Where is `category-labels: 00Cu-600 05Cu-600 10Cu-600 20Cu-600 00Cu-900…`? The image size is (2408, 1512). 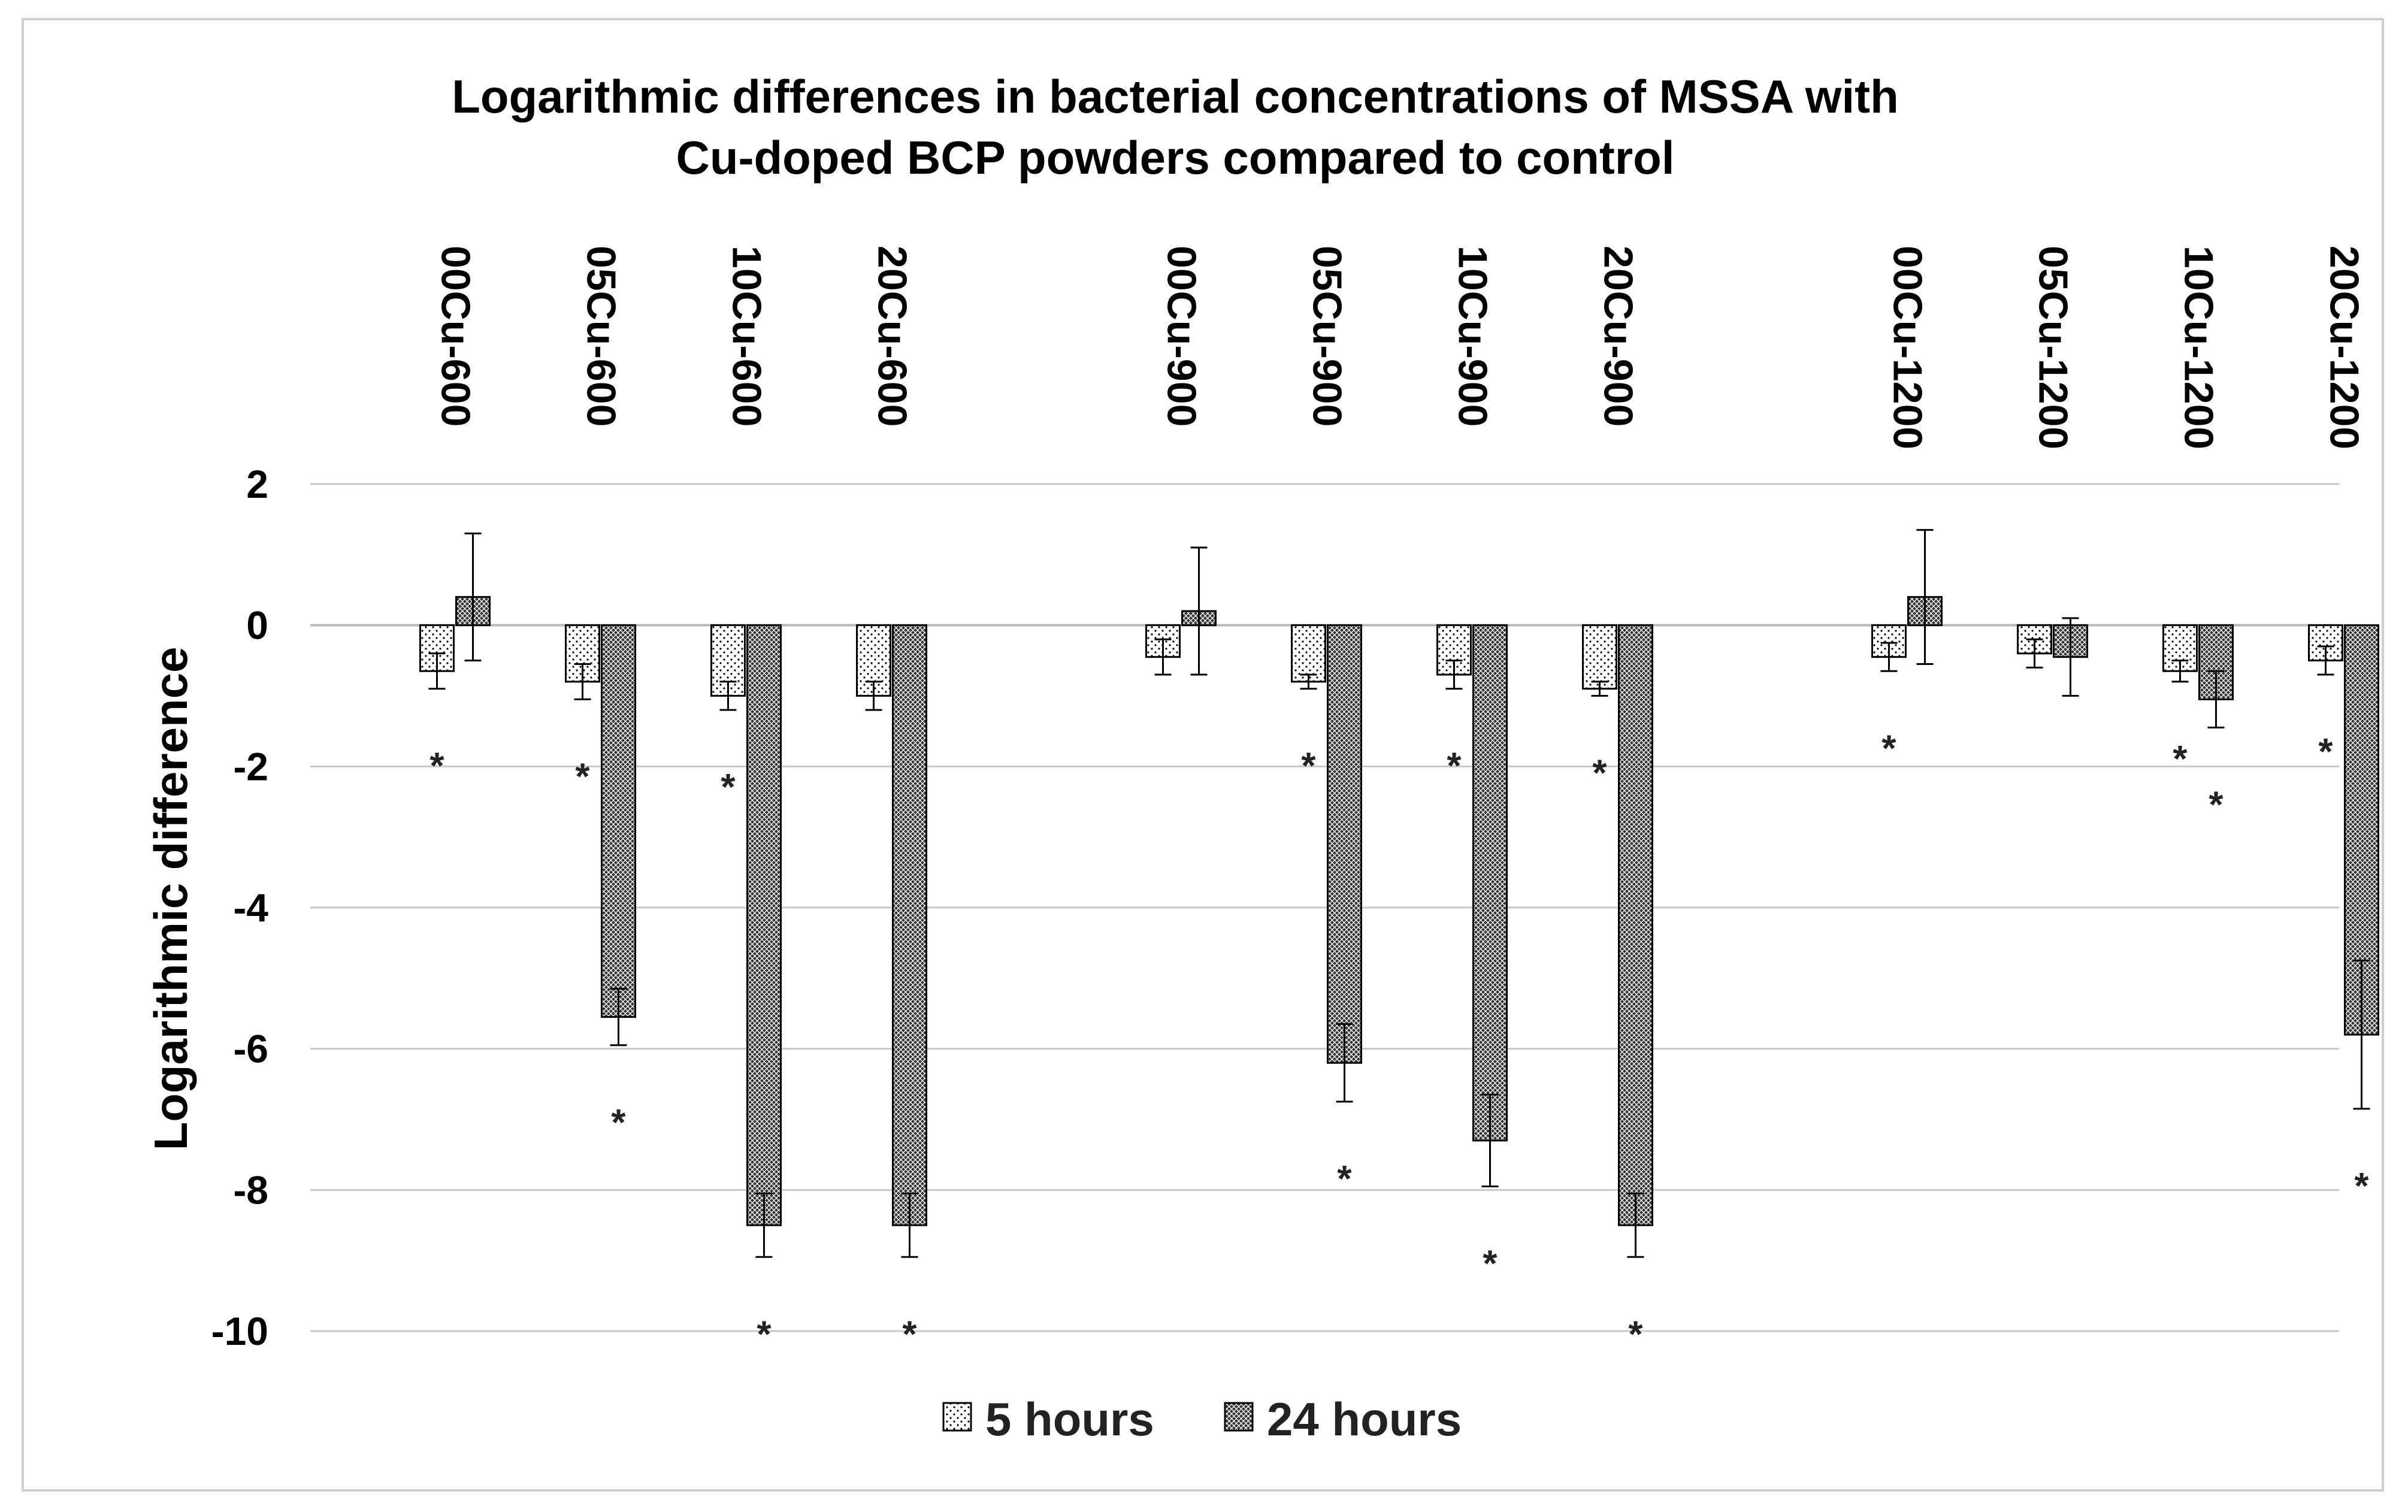 category-labels: 00Cu-600 05Cu-600 10Cu-600 20Cu-600 00Cu-900… is located at coordinates (1400, 347).